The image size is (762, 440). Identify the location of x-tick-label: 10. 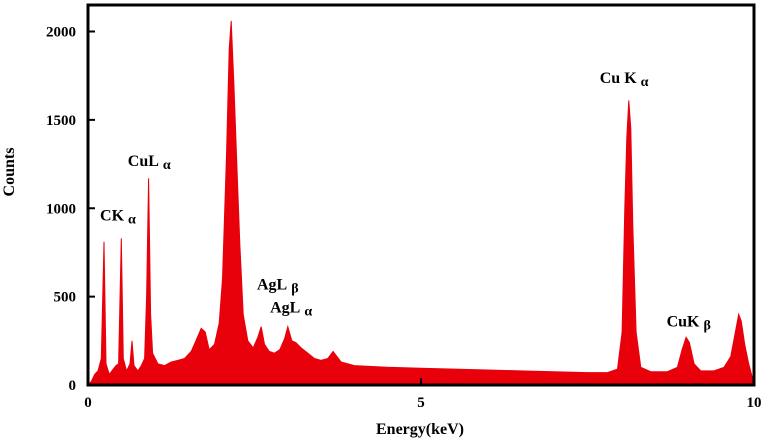
(754, 403).